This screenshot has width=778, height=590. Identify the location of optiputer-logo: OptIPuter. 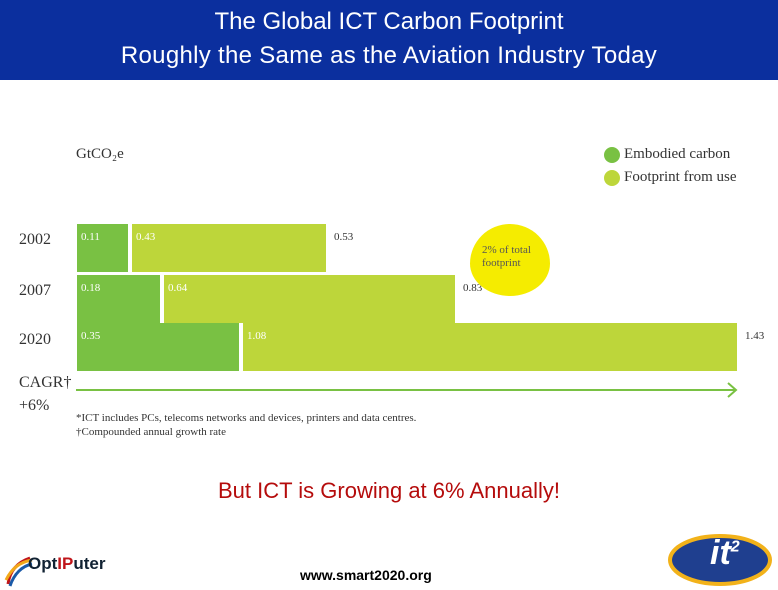
(64, 564).